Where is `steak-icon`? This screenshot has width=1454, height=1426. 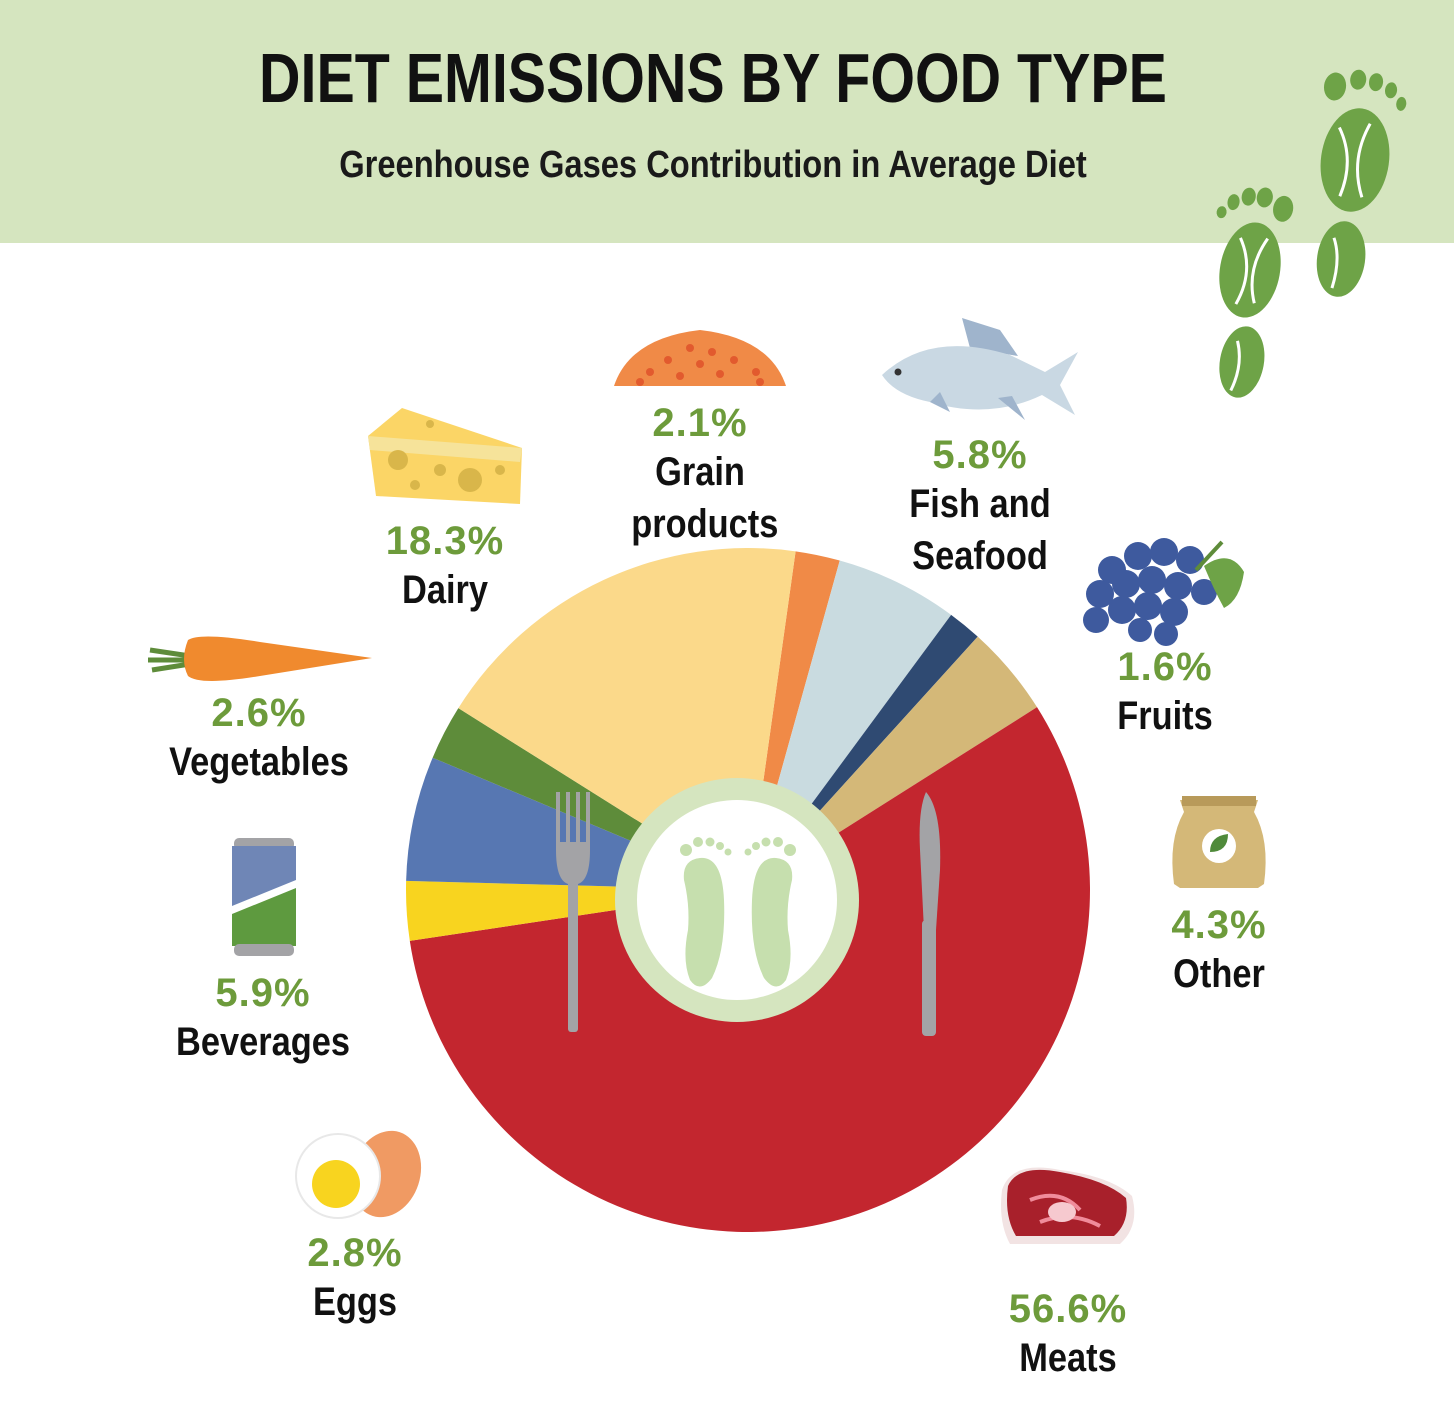 steak-icon is located at coordinates (1068, 1205).